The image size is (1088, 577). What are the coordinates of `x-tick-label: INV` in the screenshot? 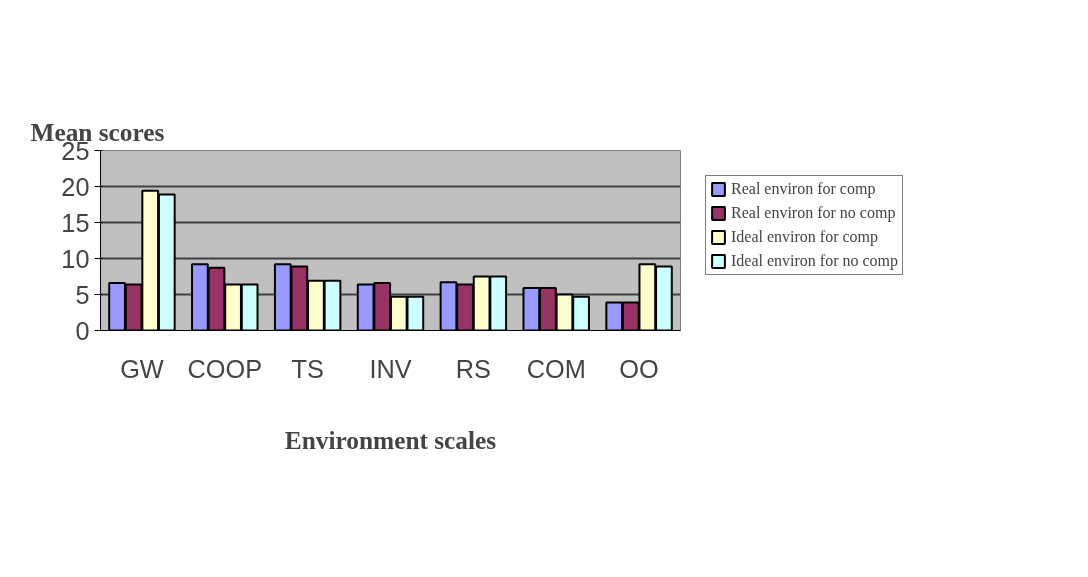 It's located at (390, 368).